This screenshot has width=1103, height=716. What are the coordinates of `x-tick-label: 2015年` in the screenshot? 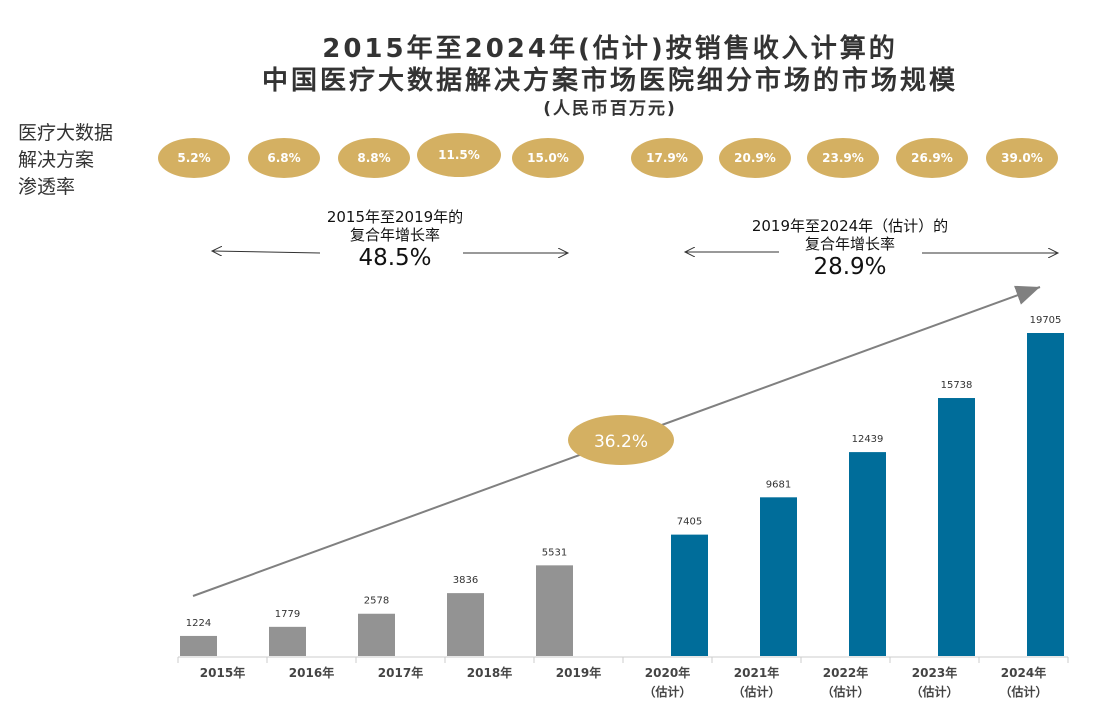 It's located at (222, 672).